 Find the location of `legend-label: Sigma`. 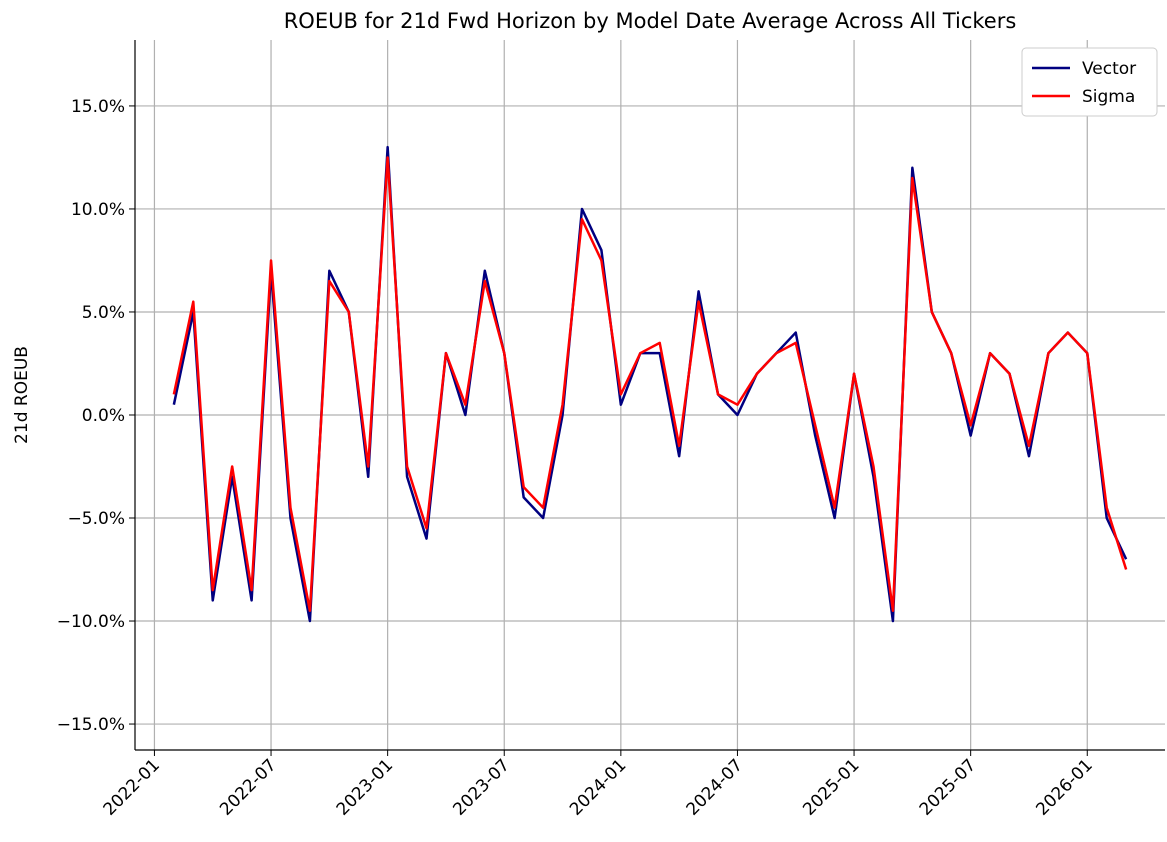

legend-label: Sigma is located at coordinates (1108, 97).